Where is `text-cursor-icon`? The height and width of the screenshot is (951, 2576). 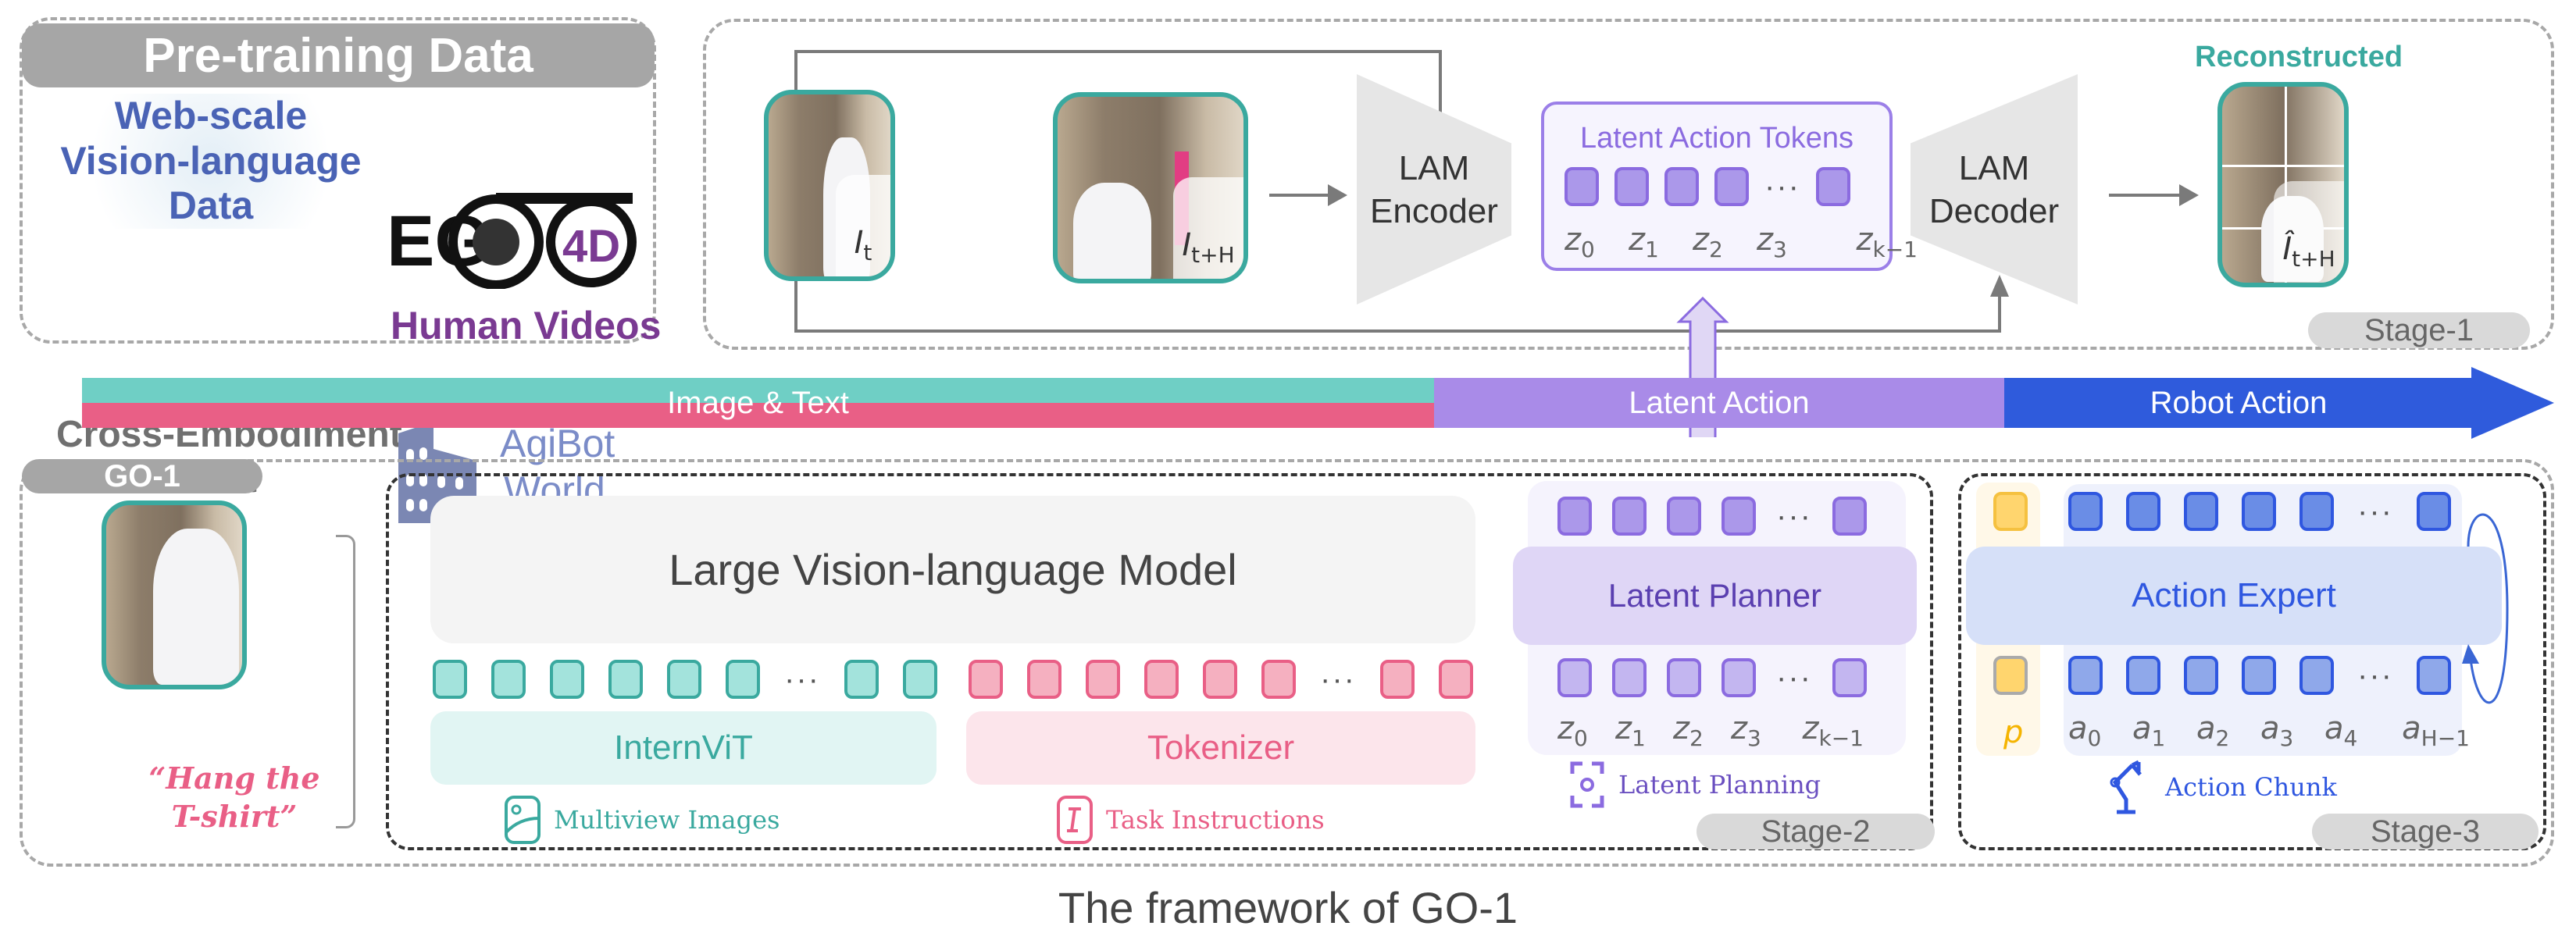 text-cursor-icon is located at coordinates (1075, 820).